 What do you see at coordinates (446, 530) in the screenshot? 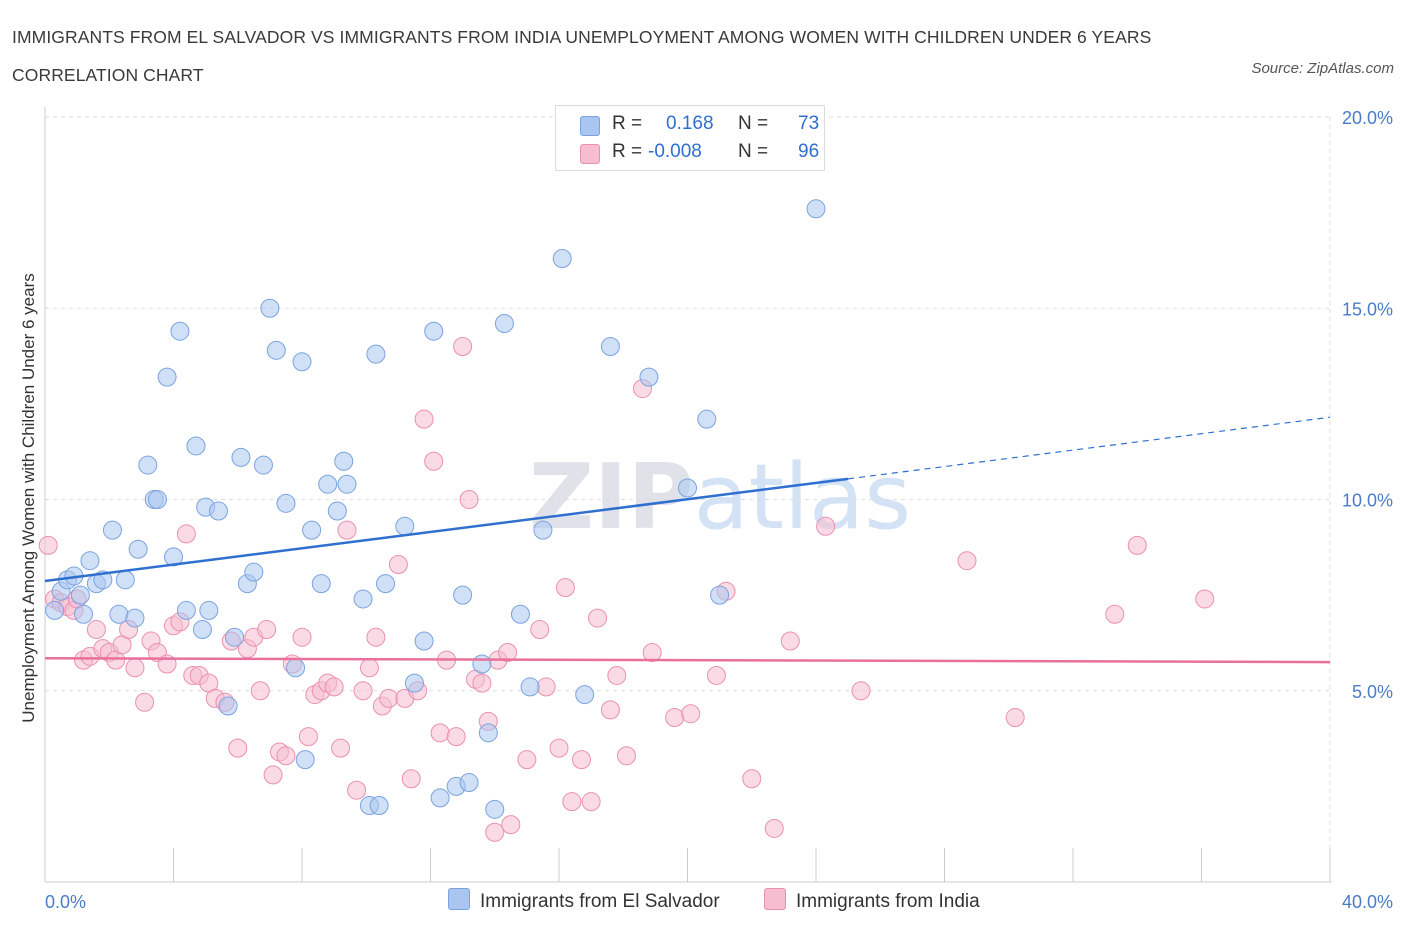
I see `trend-line-el-salvador` at bounding box center [446, 530].